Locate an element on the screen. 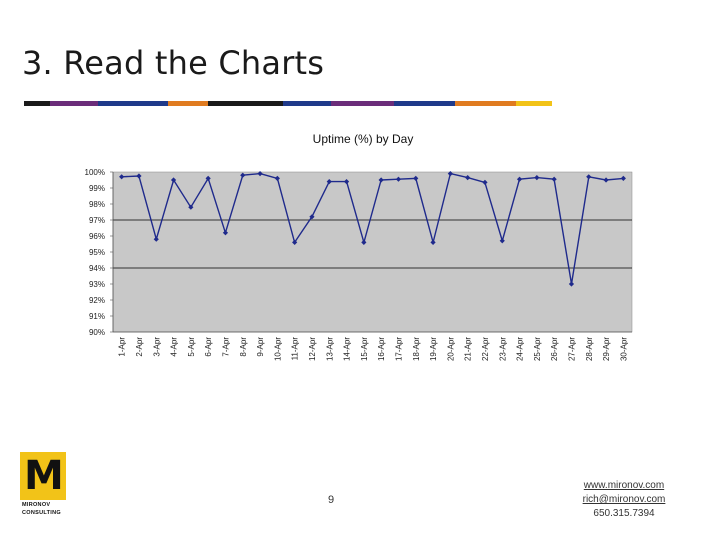  x-tick-label: 5-Apr is located at coordinates (191, 347).